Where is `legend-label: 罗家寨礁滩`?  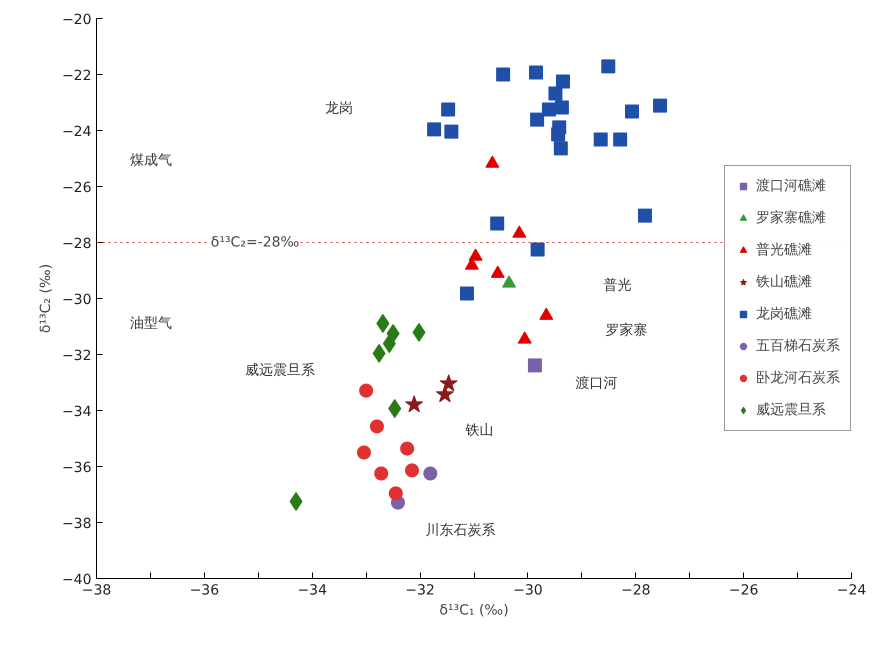
legend-label: 罗家寨礁滩 is located at coordinates (791, 218).